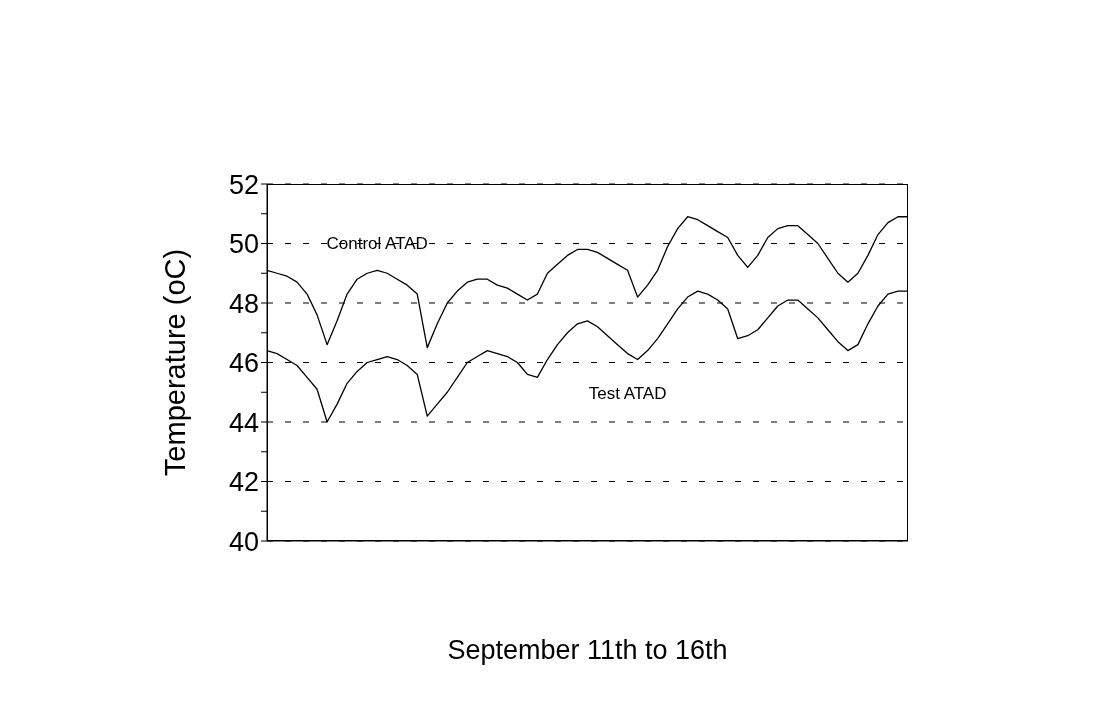 This screenshot has width=1111, height=714. Describe the element at coordinates (243, 482) in the screenshot. I see `y-tick-label: 42` at that location.